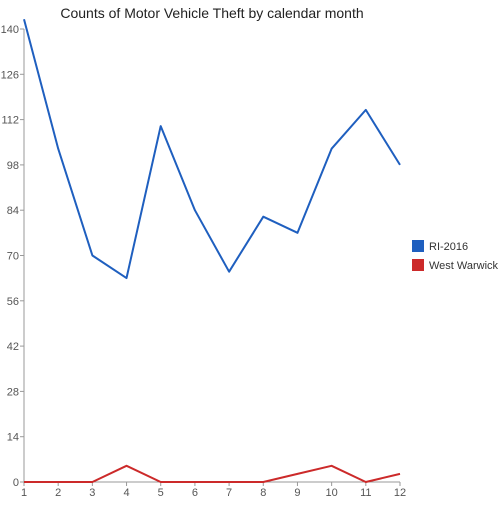 This screenshot has height=505, width=500. Describe the element at coordinates (13, 347) in the screenshot. I see `y-tick-label: 42` at that location.